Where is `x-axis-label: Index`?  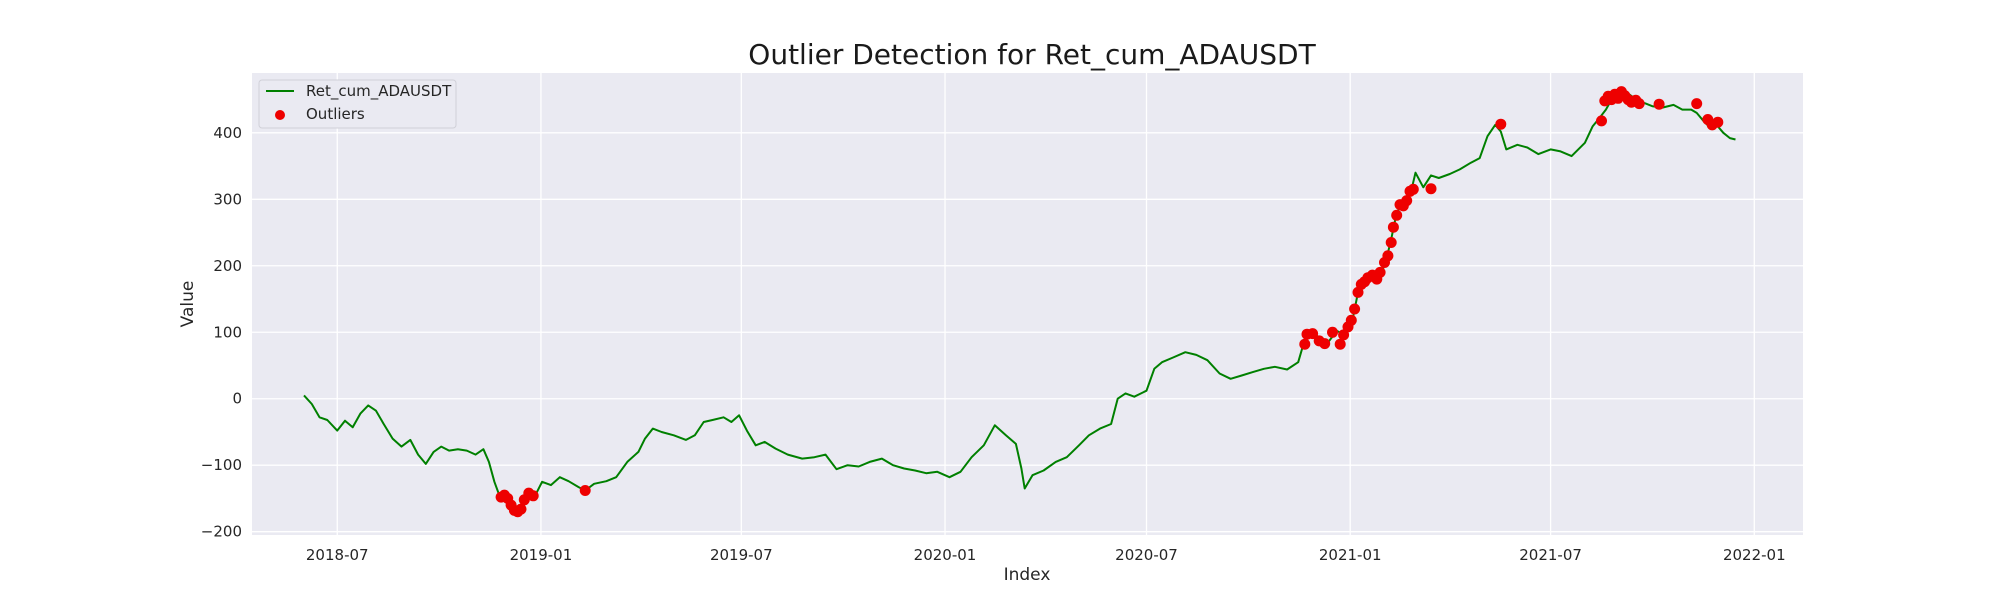 x-axis-label: Index is located at coordinates (1027, 575).